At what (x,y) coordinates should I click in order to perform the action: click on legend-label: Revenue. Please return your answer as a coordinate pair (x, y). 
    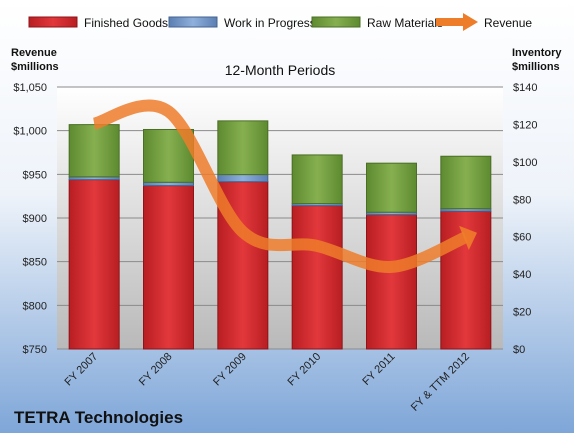
    Looking at the image, I should click on (508, 23).